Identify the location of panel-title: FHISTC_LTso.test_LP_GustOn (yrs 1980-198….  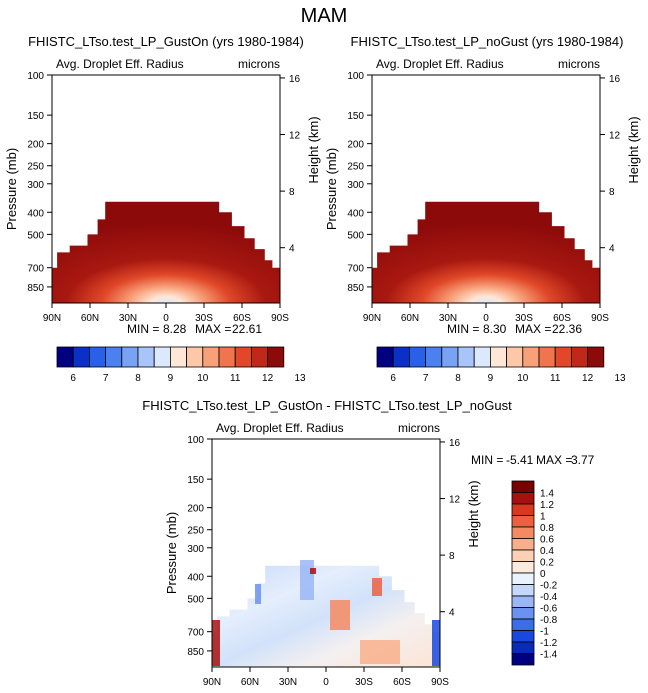
(166, 41).